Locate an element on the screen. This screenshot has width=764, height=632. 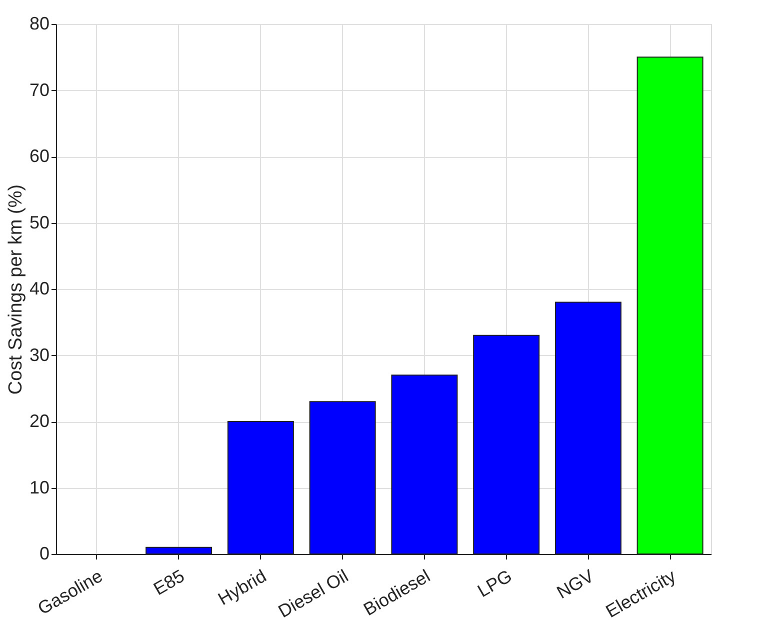
x-tick-label: NGV is located at coordinates (575, 584).